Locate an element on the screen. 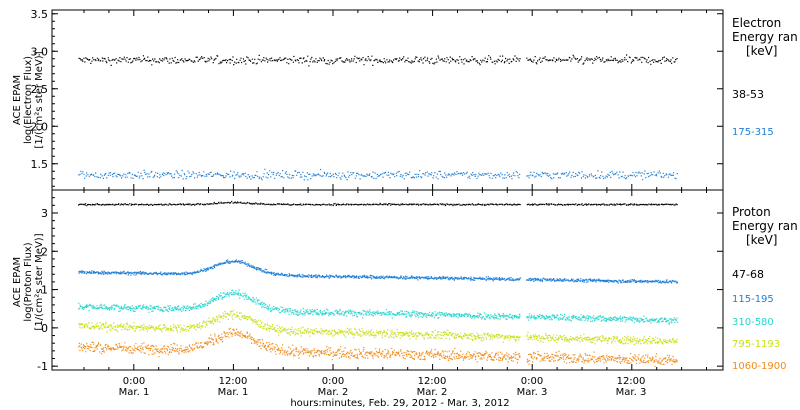  proton-ylabel-line2: log(Proton Flux) is located at coordinates (28, 281).